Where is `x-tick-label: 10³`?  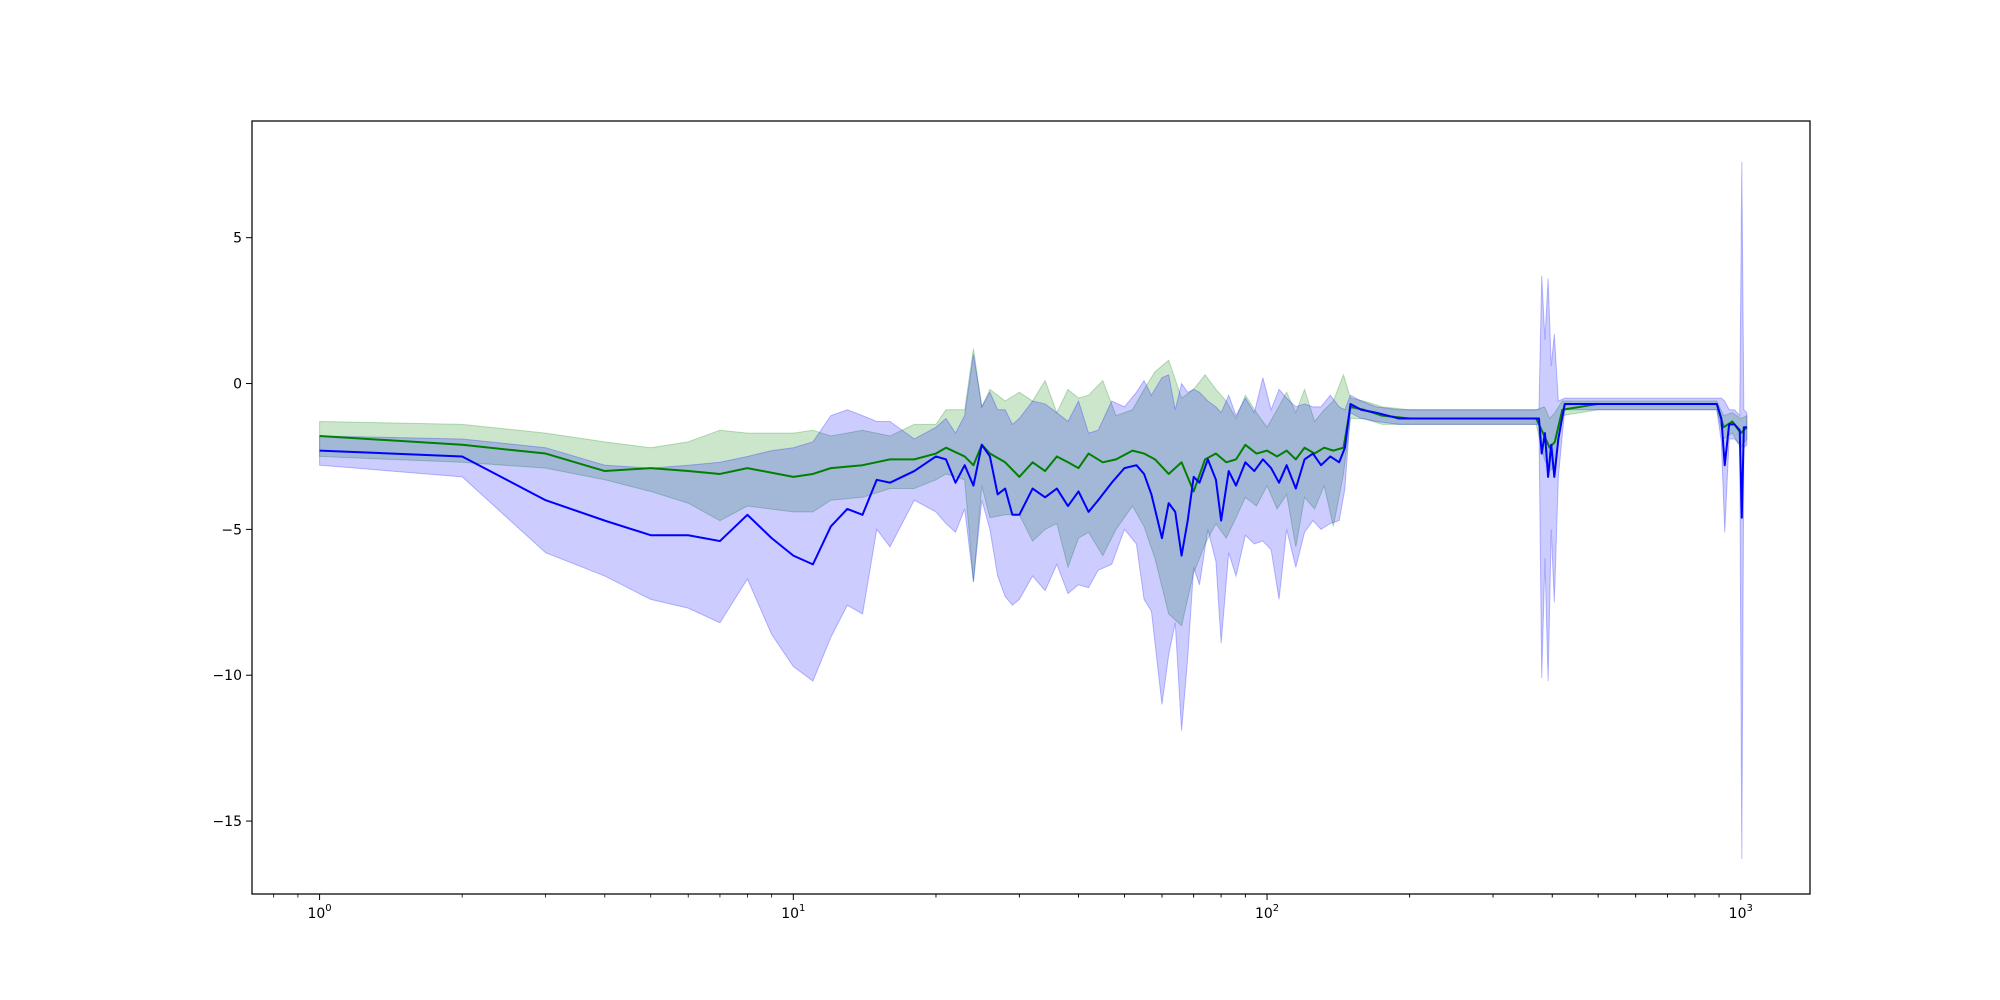 x-tick-label: 10³ is located at coordinates (1741, 912).